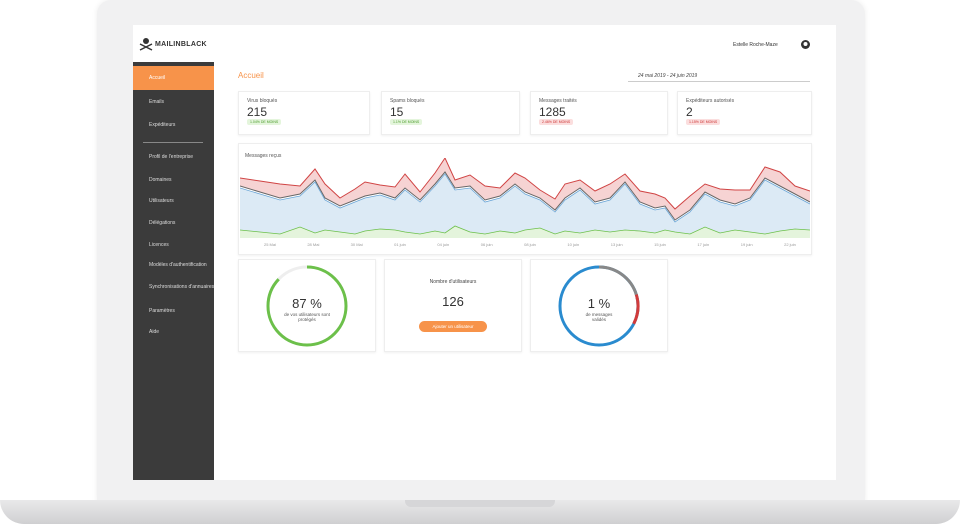 Image resolution: width=960 pixels, height=532 pixels. Describe the element at coordinates (453, 326) in the screenshot. I see `add-user-button: Ajouter un utilisateur` at that location.